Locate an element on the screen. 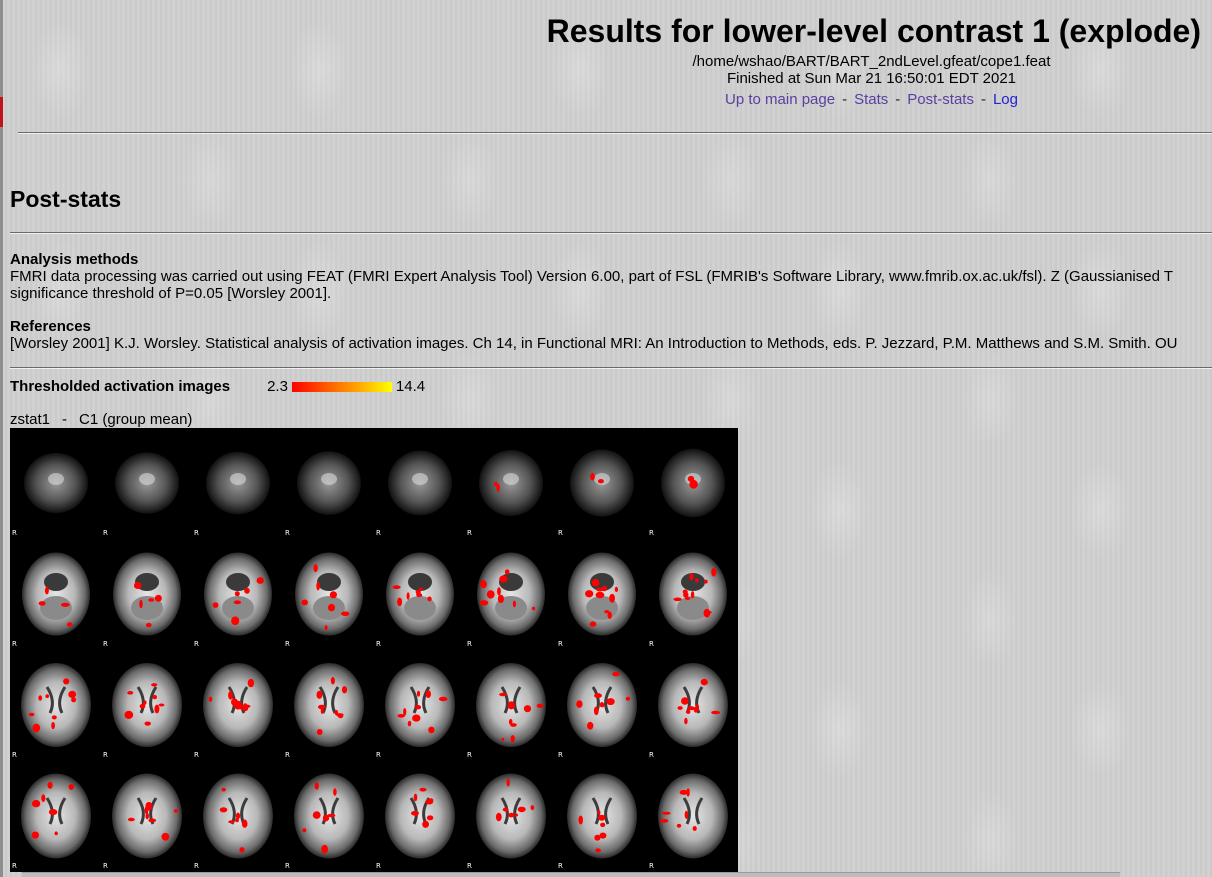  references-heading: References is located at coordinates (50, 326).